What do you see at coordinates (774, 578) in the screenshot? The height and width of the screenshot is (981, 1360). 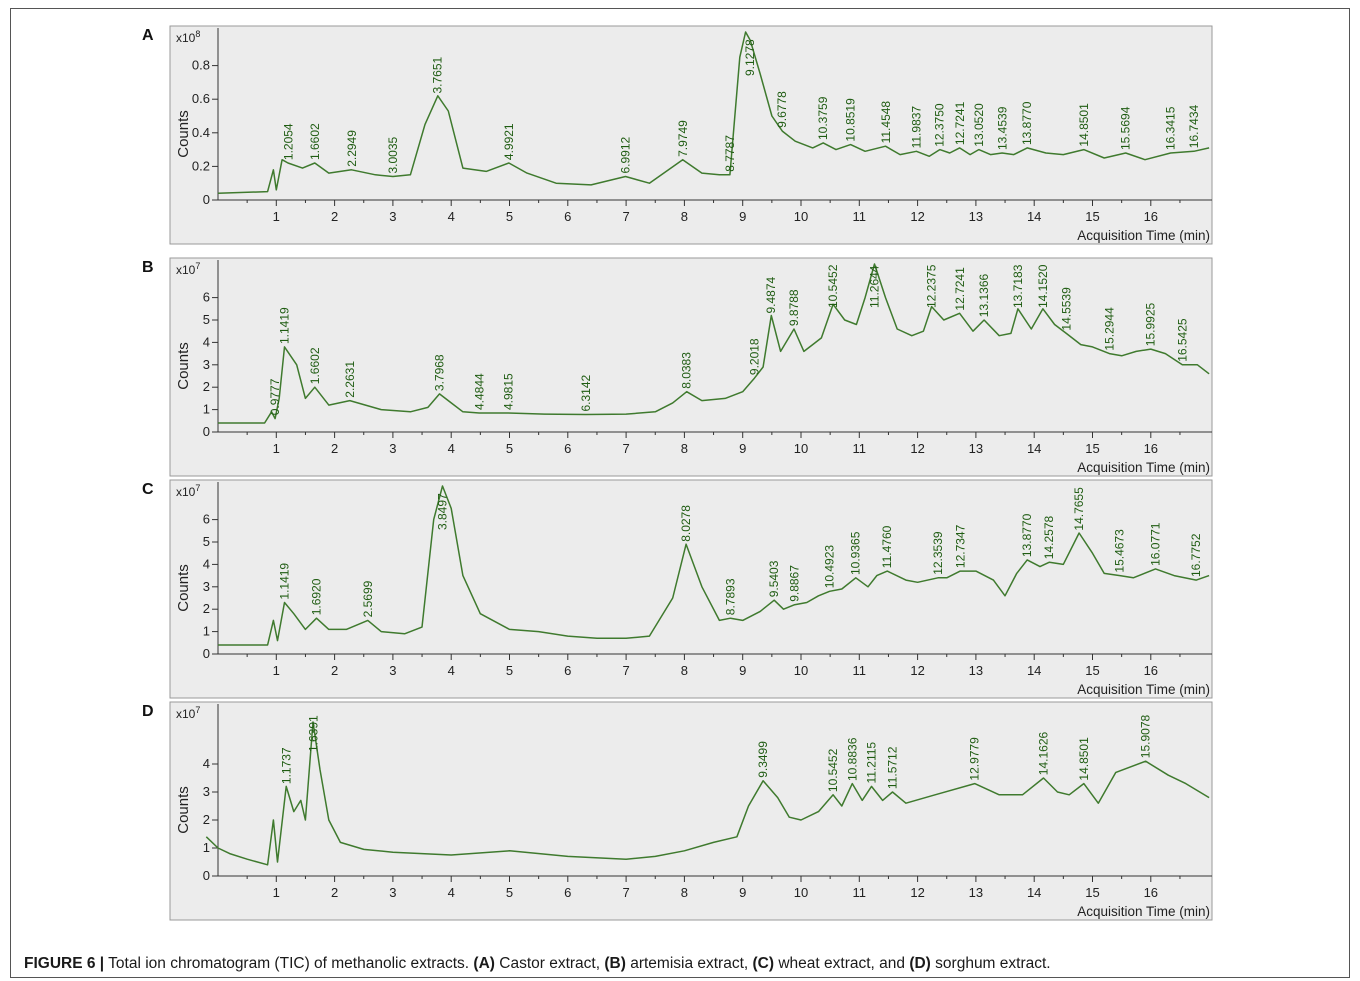 I see `peak-label: 9.5403` at bounding box center [774, 578].